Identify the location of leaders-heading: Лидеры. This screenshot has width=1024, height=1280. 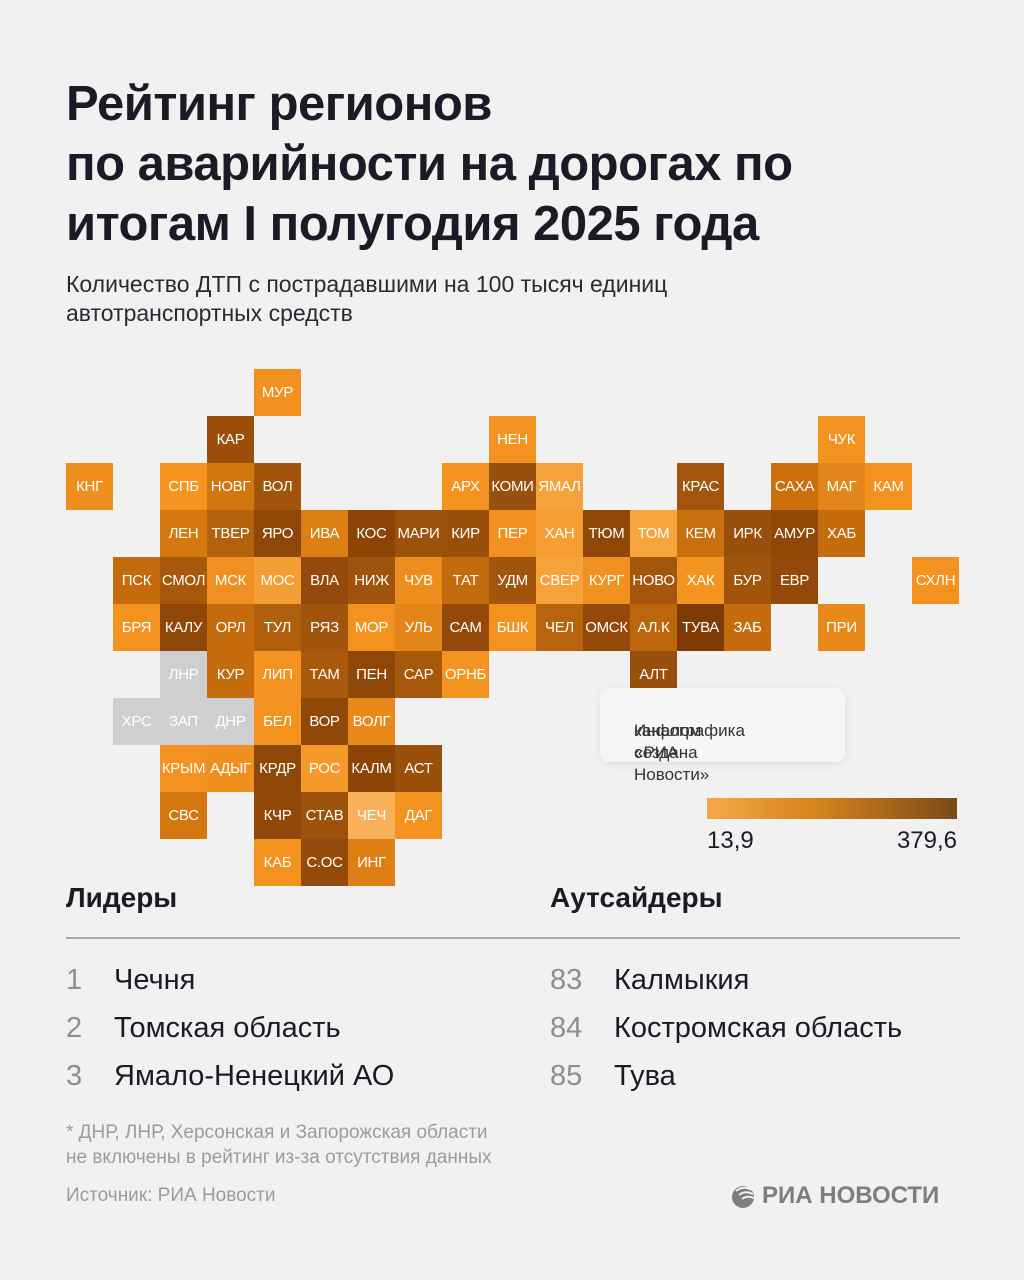
(122, 897).